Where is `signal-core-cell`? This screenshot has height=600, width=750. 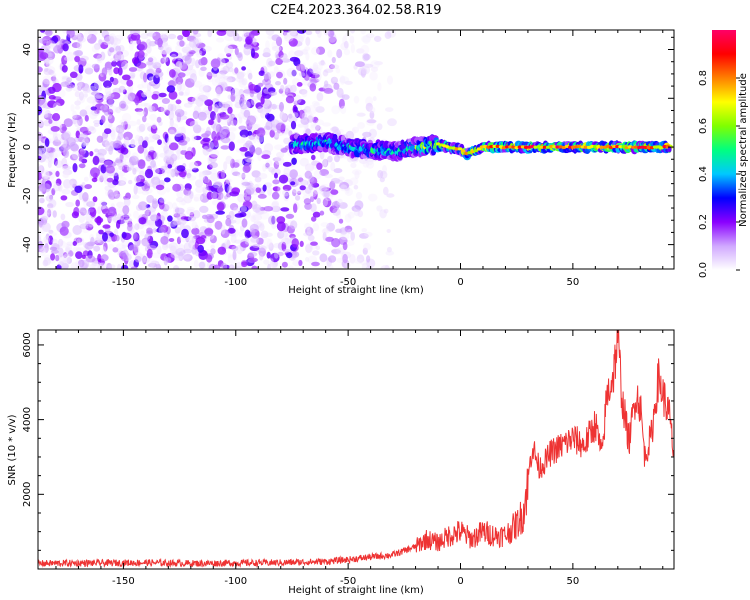 signal-core-cell is located at coordinates (460, 149).